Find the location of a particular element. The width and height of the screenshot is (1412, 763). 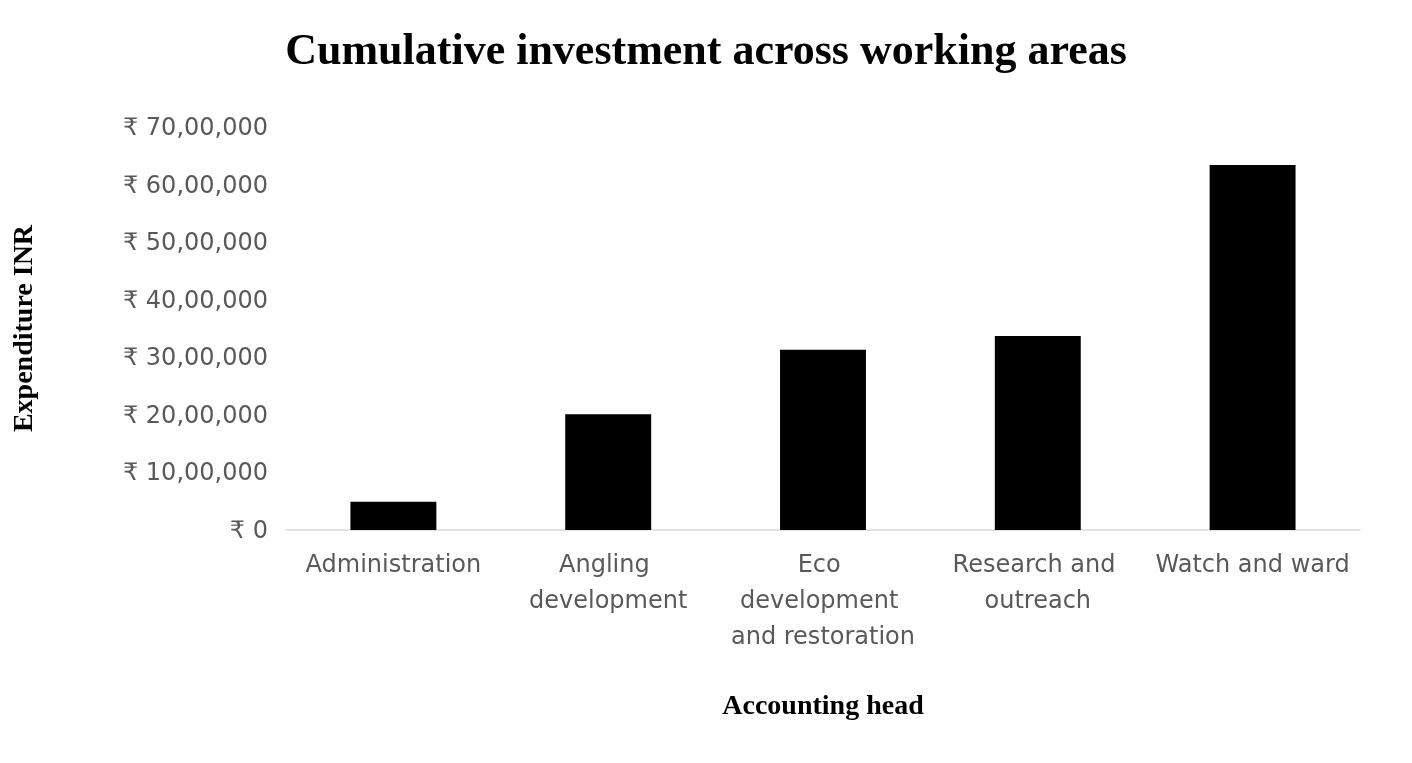

y-tick-label: ₹ 50,00,000 is located at coordinates (195, 242).